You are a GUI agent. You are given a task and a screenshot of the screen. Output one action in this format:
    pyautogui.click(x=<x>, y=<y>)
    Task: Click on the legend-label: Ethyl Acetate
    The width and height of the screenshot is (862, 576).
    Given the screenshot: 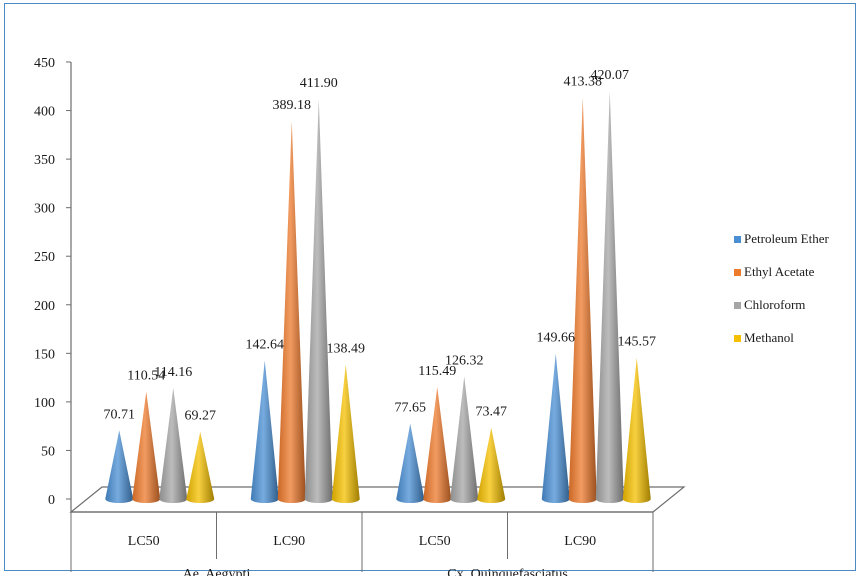 What is the action you would take?
    pyautogui.click(x=779, y=271)
    